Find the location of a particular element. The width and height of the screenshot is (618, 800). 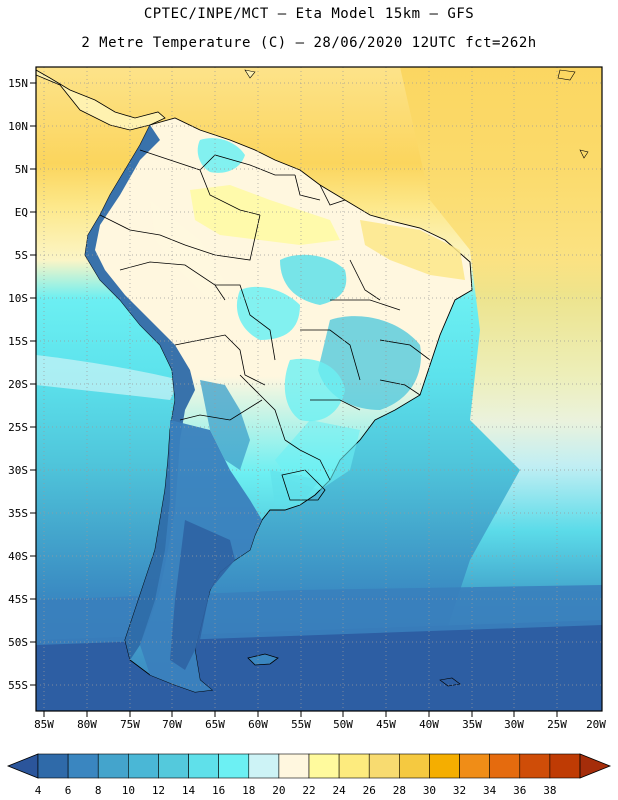

colorbar-label: 14 is located at coordinates (189, 790).